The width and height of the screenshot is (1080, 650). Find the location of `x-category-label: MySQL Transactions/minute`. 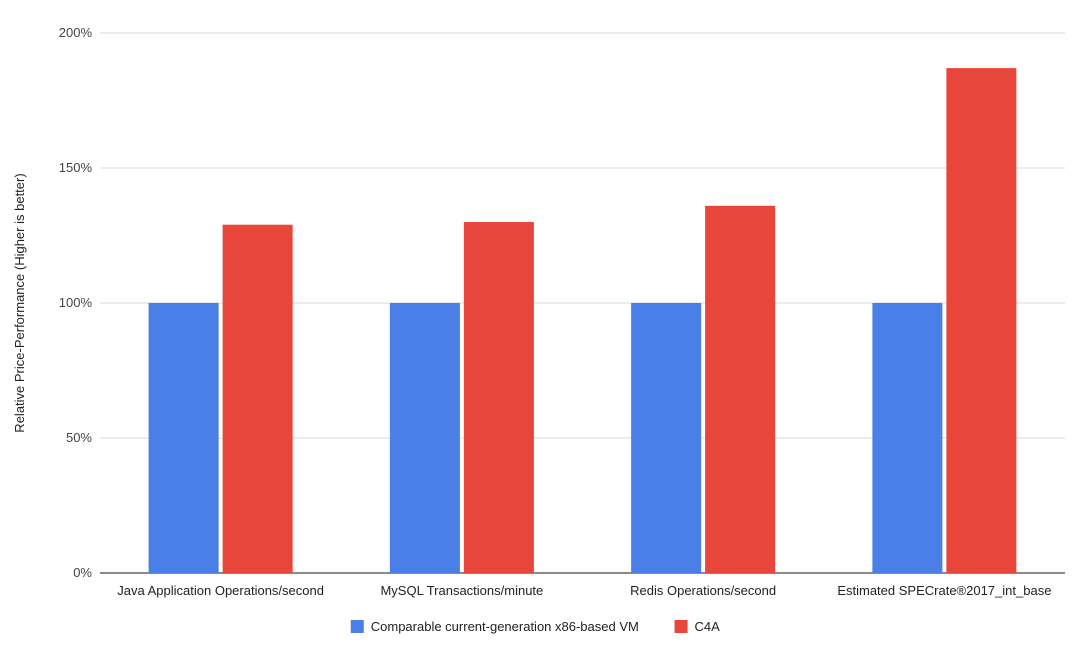

x-category-label: MySQL Transactions/minute is located at coordinates (461, 590).